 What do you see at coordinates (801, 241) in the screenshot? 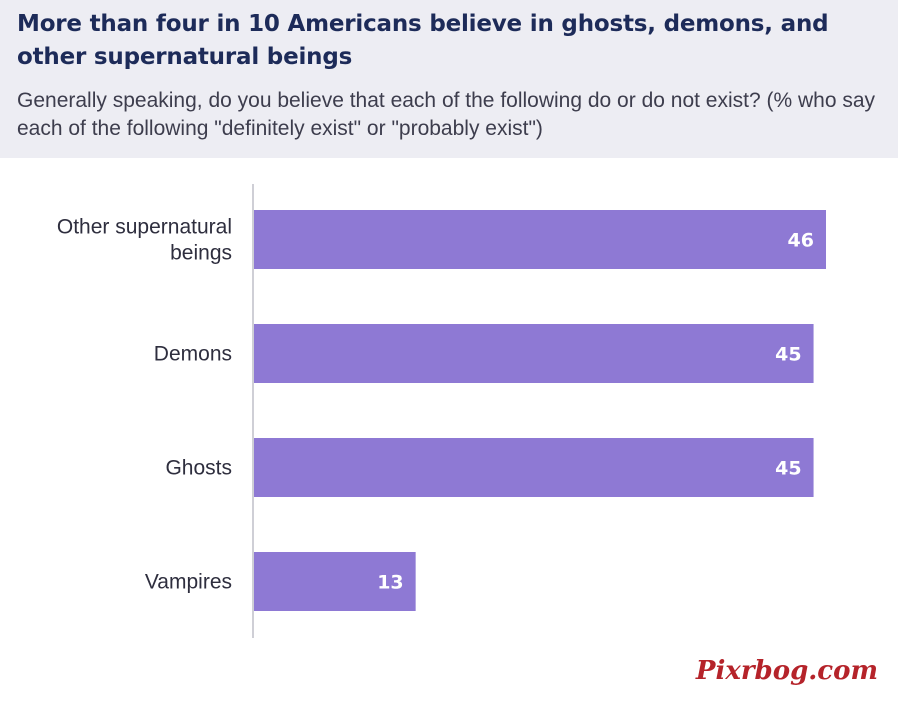
I see `data-label: 46` at bounding box center [801, 241].